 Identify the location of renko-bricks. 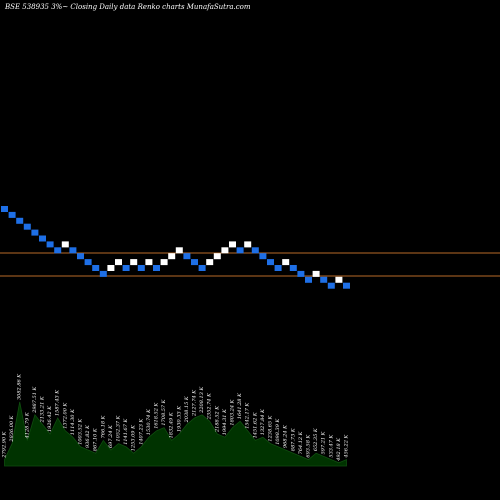
(175, 247).